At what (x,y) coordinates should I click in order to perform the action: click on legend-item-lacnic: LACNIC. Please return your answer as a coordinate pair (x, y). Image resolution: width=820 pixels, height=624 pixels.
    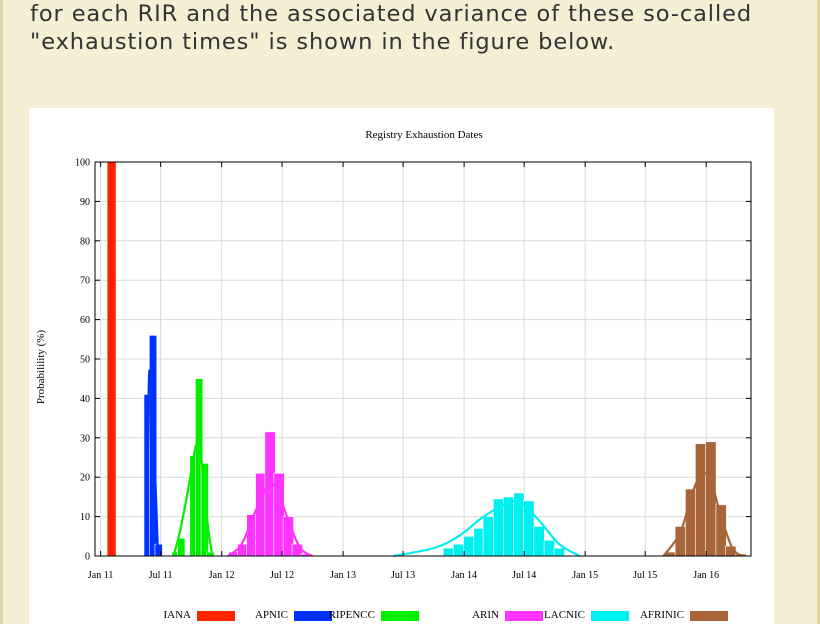
    Looking at the image, I should click on (586, 615).